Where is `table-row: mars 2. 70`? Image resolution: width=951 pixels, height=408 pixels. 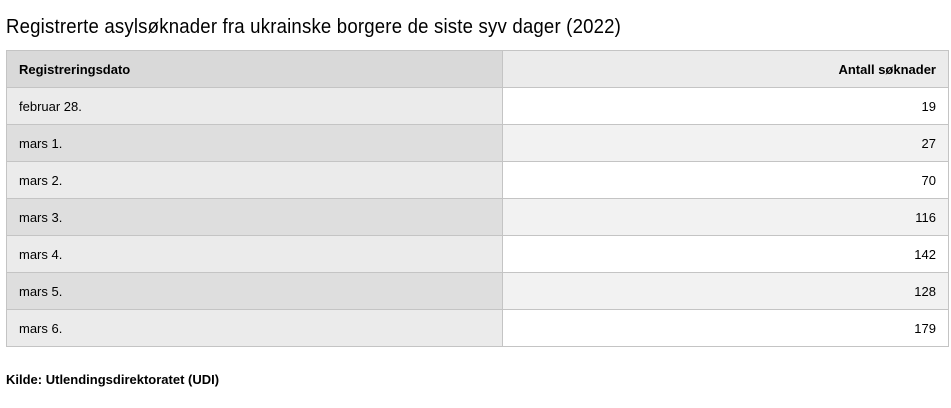
table-row: mars 2. 70 is located at coordinates (477, 180).